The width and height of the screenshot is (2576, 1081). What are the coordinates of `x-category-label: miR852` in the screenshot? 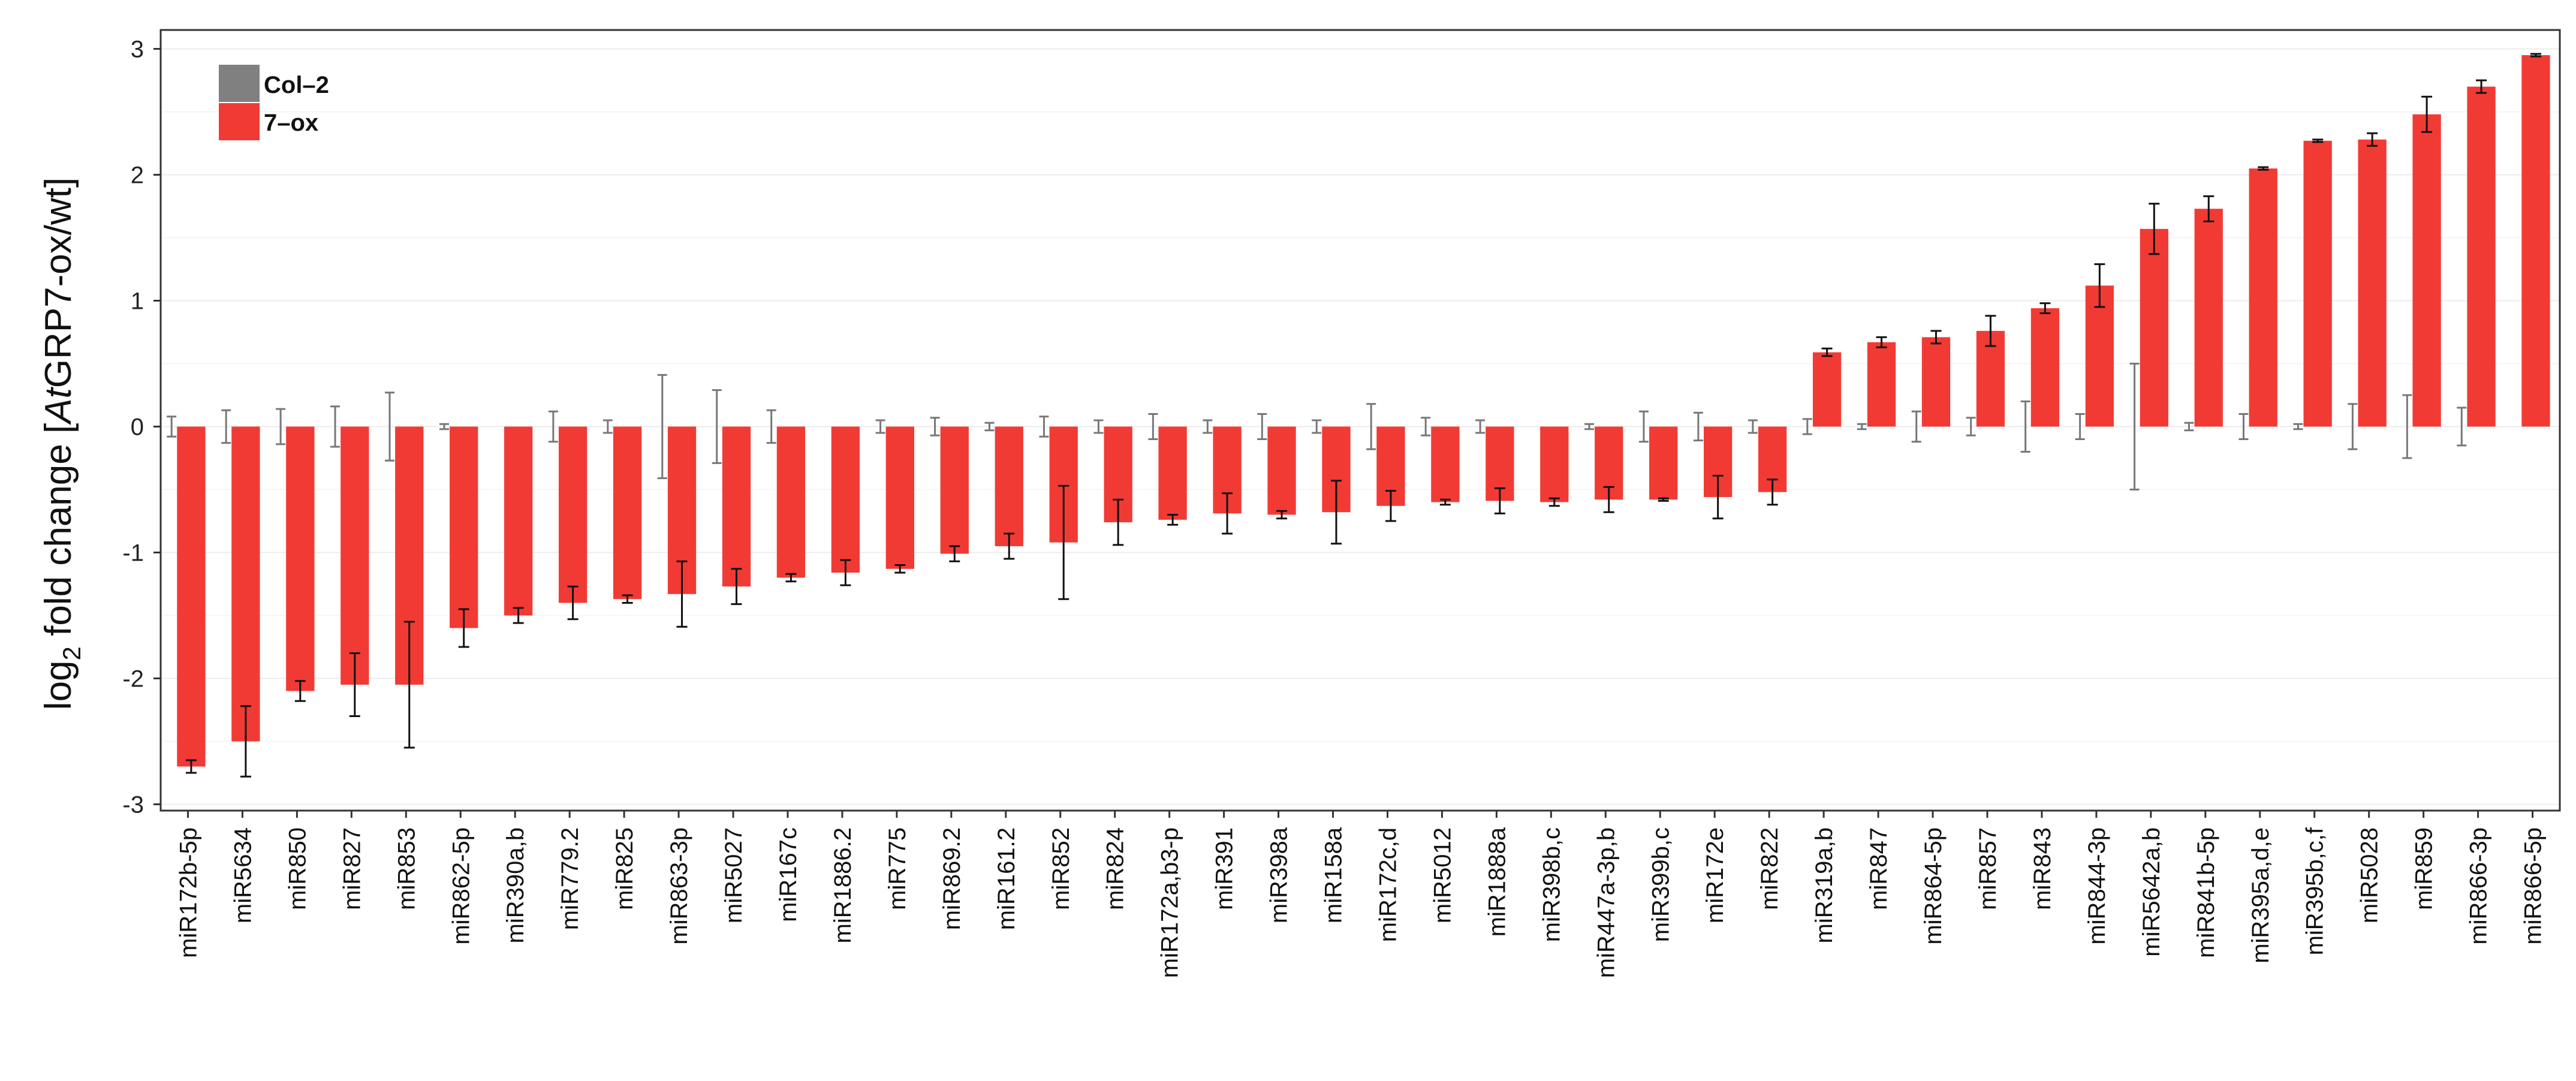 It's located at (1061, 868).